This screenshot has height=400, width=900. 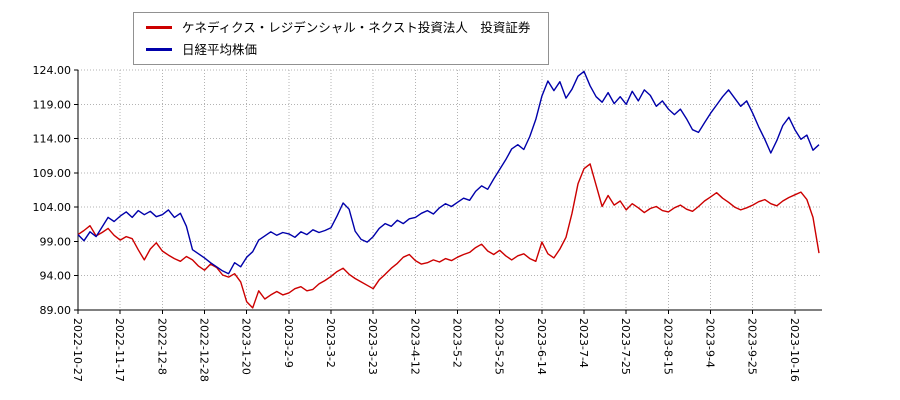 What do you see at coordinates (338, 49) in the screenshot?
I see `legend-item-nikkei: 日経平均株価` at bounding box center [338, 49].